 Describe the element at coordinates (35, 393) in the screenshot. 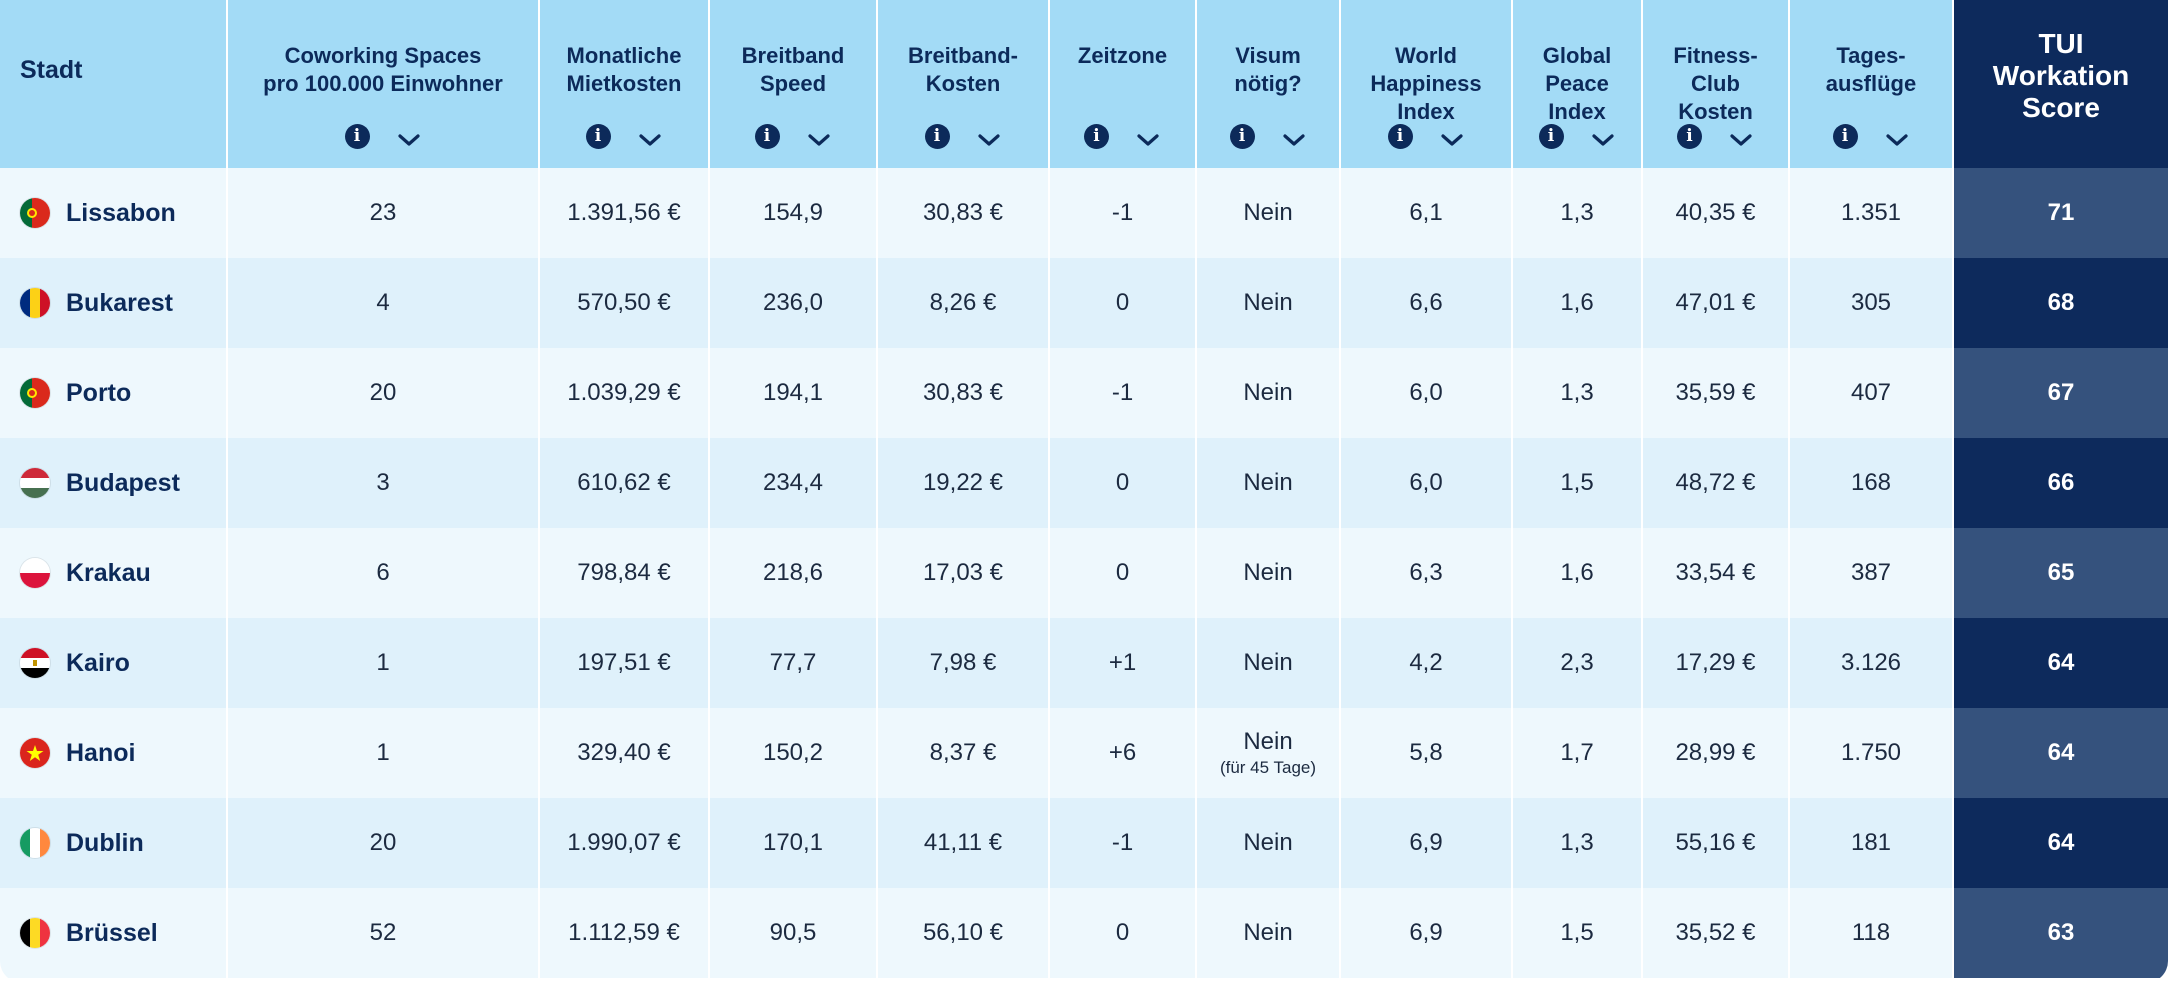

I see `portugal-flag-icon` at that location.